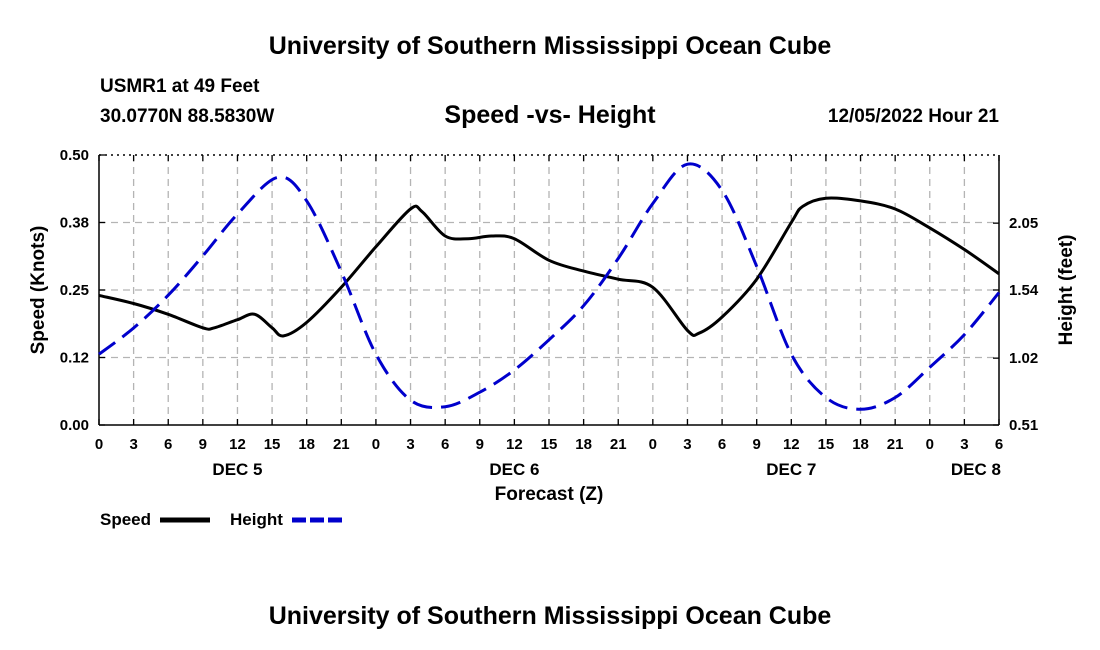 The width and height of the screenshot is (1100, 650). What do you see at coordinates (74, 155) in the screenshot?
I see `y-tick-label: 0.50` at bounding box center [74, 155].